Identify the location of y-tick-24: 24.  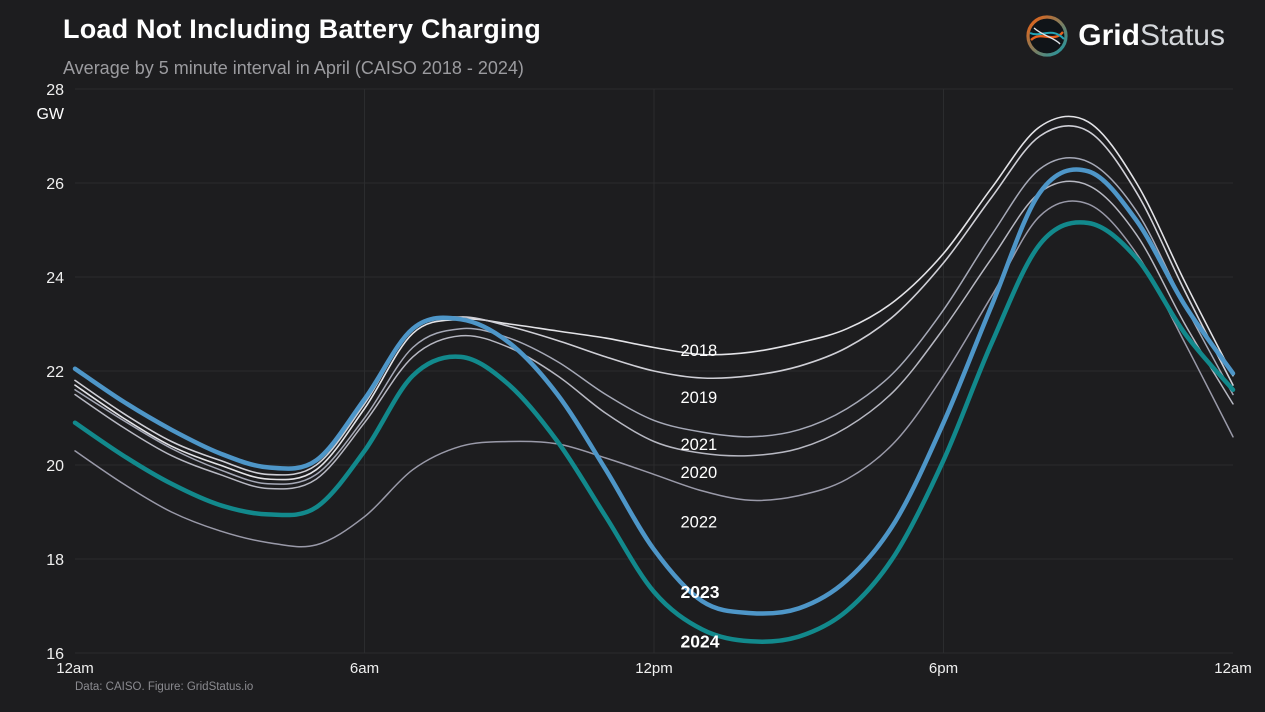
(55, 278).